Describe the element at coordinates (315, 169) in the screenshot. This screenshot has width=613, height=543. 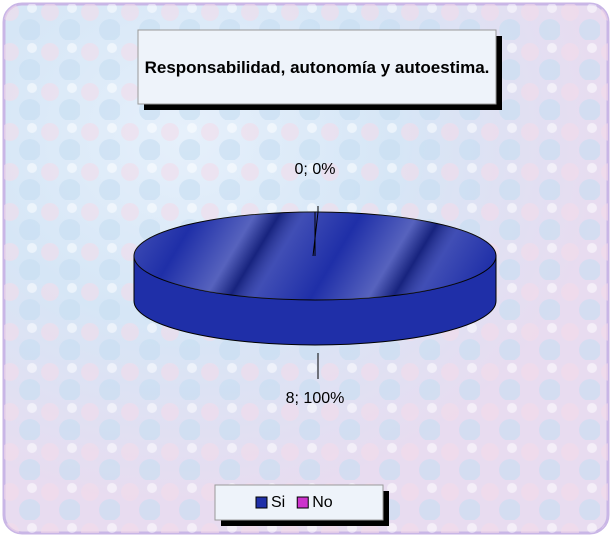
I see `data-label: 0; 0%` at that location.